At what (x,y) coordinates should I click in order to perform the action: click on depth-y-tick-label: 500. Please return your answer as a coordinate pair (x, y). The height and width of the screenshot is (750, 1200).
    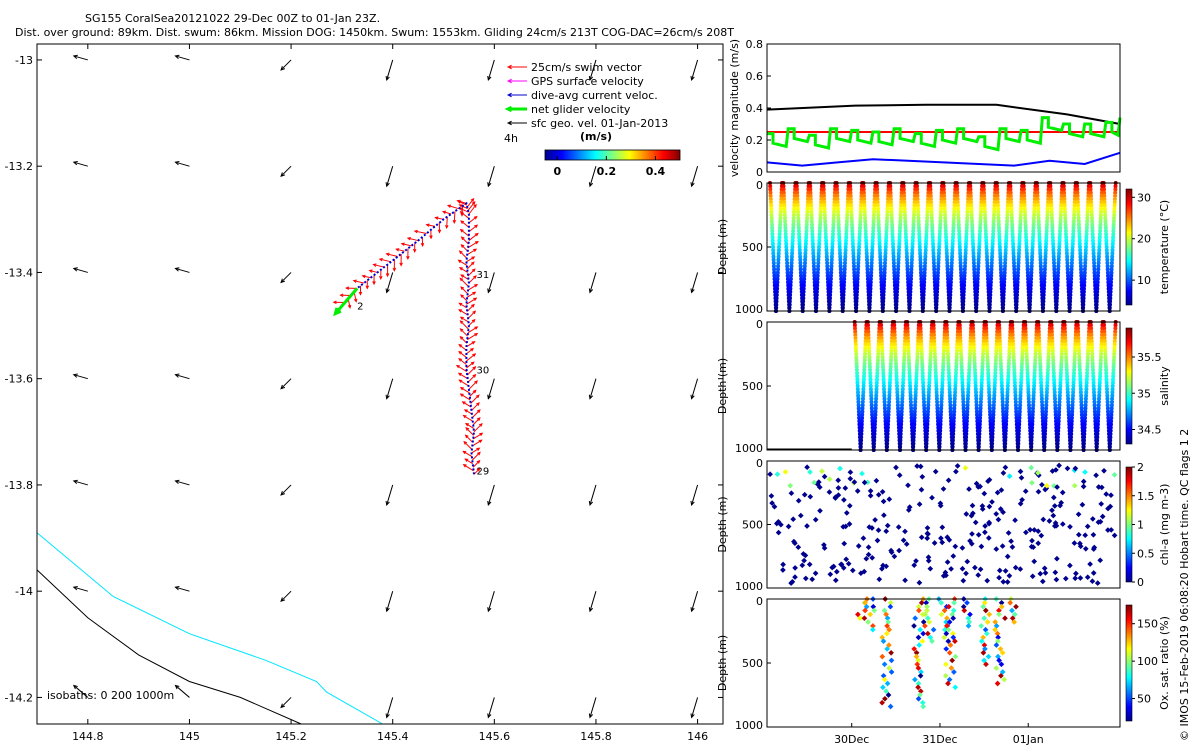
    Looking at the image, I should click on (752, 247).